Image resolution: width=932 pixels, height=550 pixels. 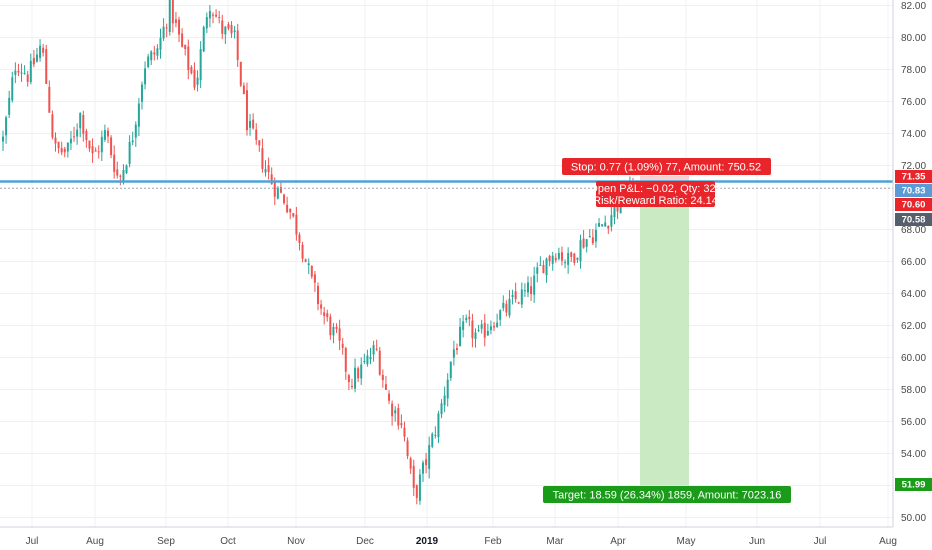 I want to click on y-tick-label: 80.00, so click(x=913, y=38).